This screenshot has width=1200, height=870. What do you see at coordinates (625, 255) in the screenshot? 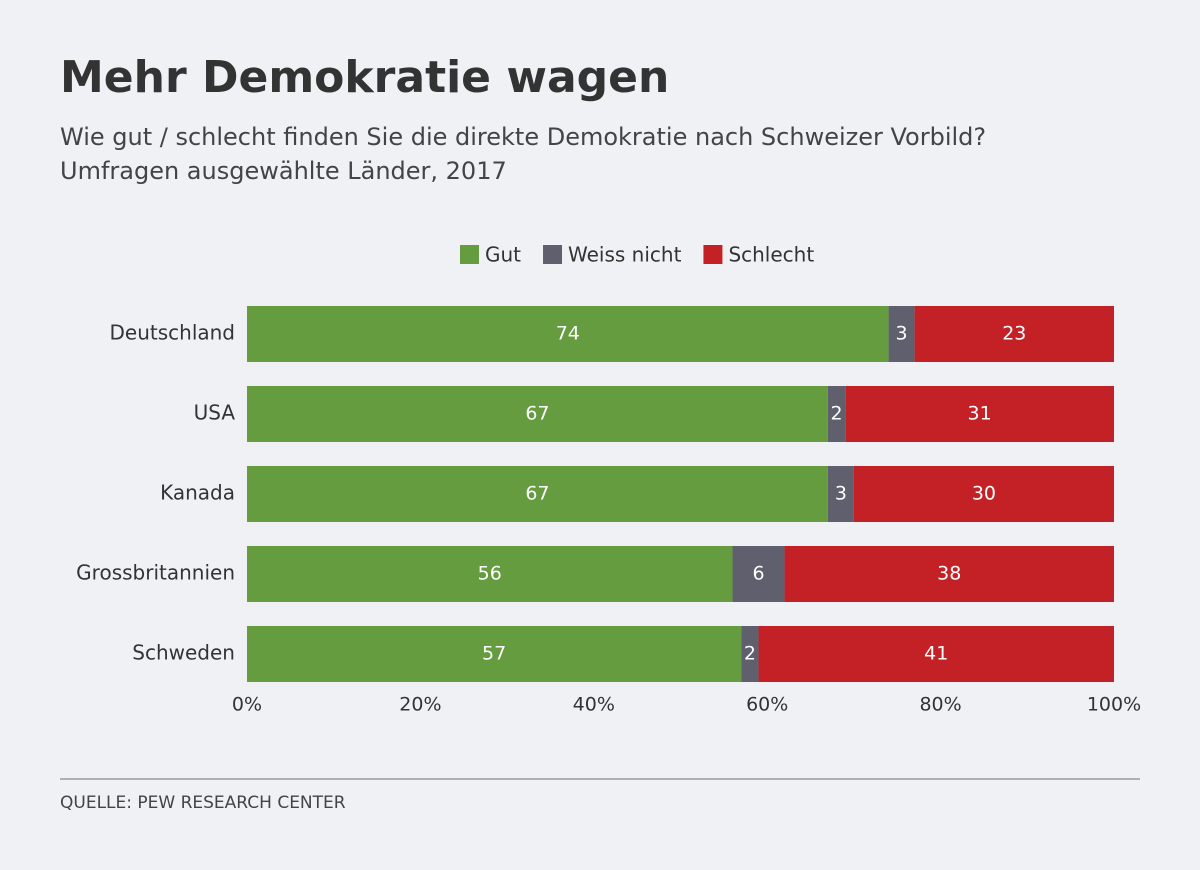
I see `legend-label: Weiss nicht` at bounding box center [625, 255].